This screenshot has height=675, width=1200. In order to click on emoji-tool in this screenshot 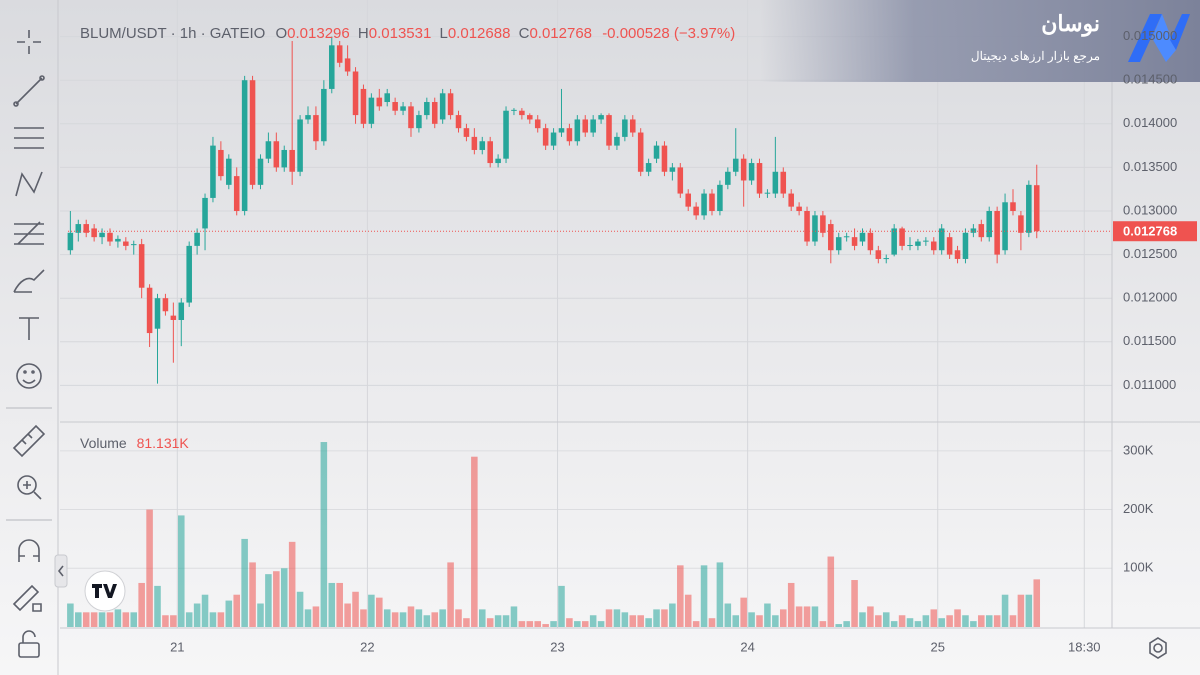, I will do `click(29, 376)`.